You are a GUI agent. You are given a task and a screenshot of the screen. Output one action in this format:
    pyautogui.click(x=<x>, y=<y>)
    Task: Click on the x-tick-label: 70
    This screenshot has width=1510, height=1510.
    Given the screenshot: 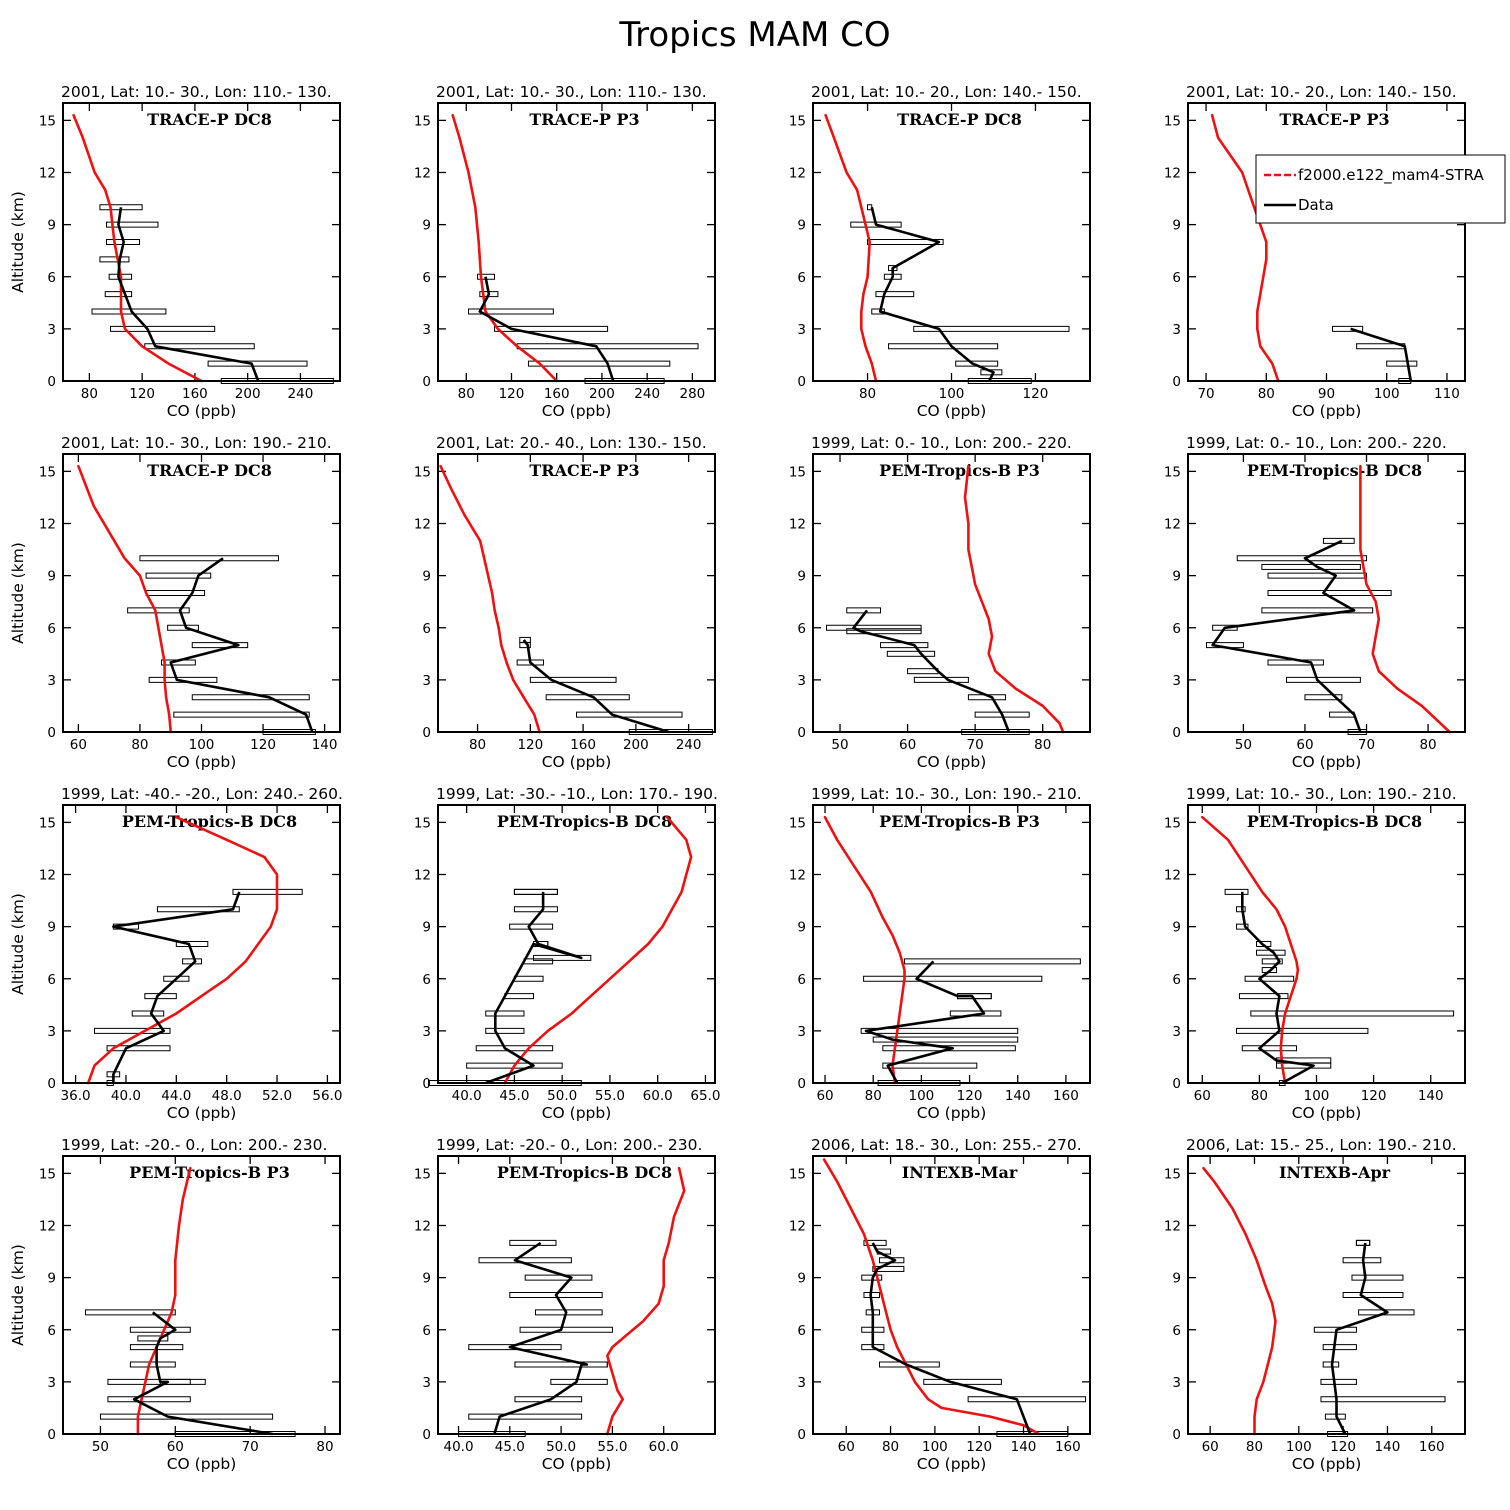 What is the action you would take?
    pyautogui.click(x=1205, y=394)
    